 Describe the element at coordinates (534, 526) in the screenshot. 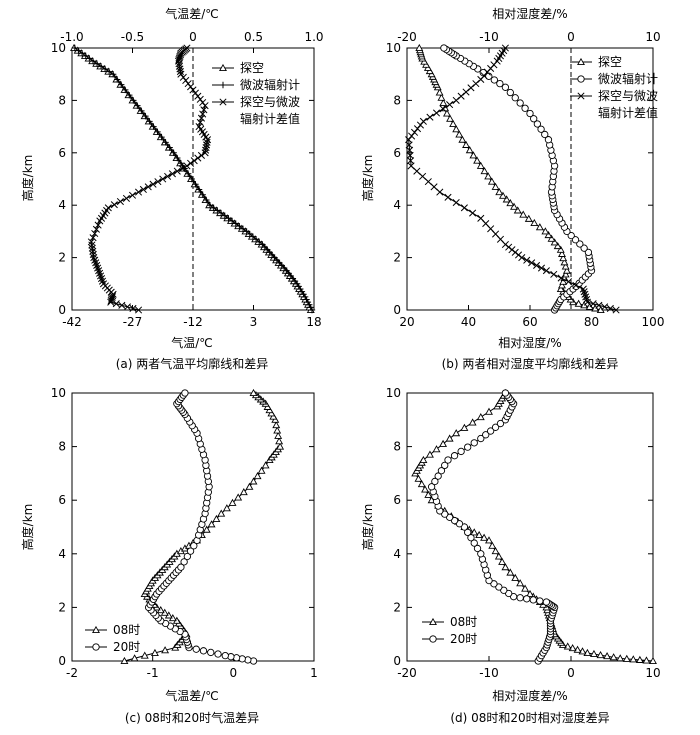

I see `series-triangle` at that location.